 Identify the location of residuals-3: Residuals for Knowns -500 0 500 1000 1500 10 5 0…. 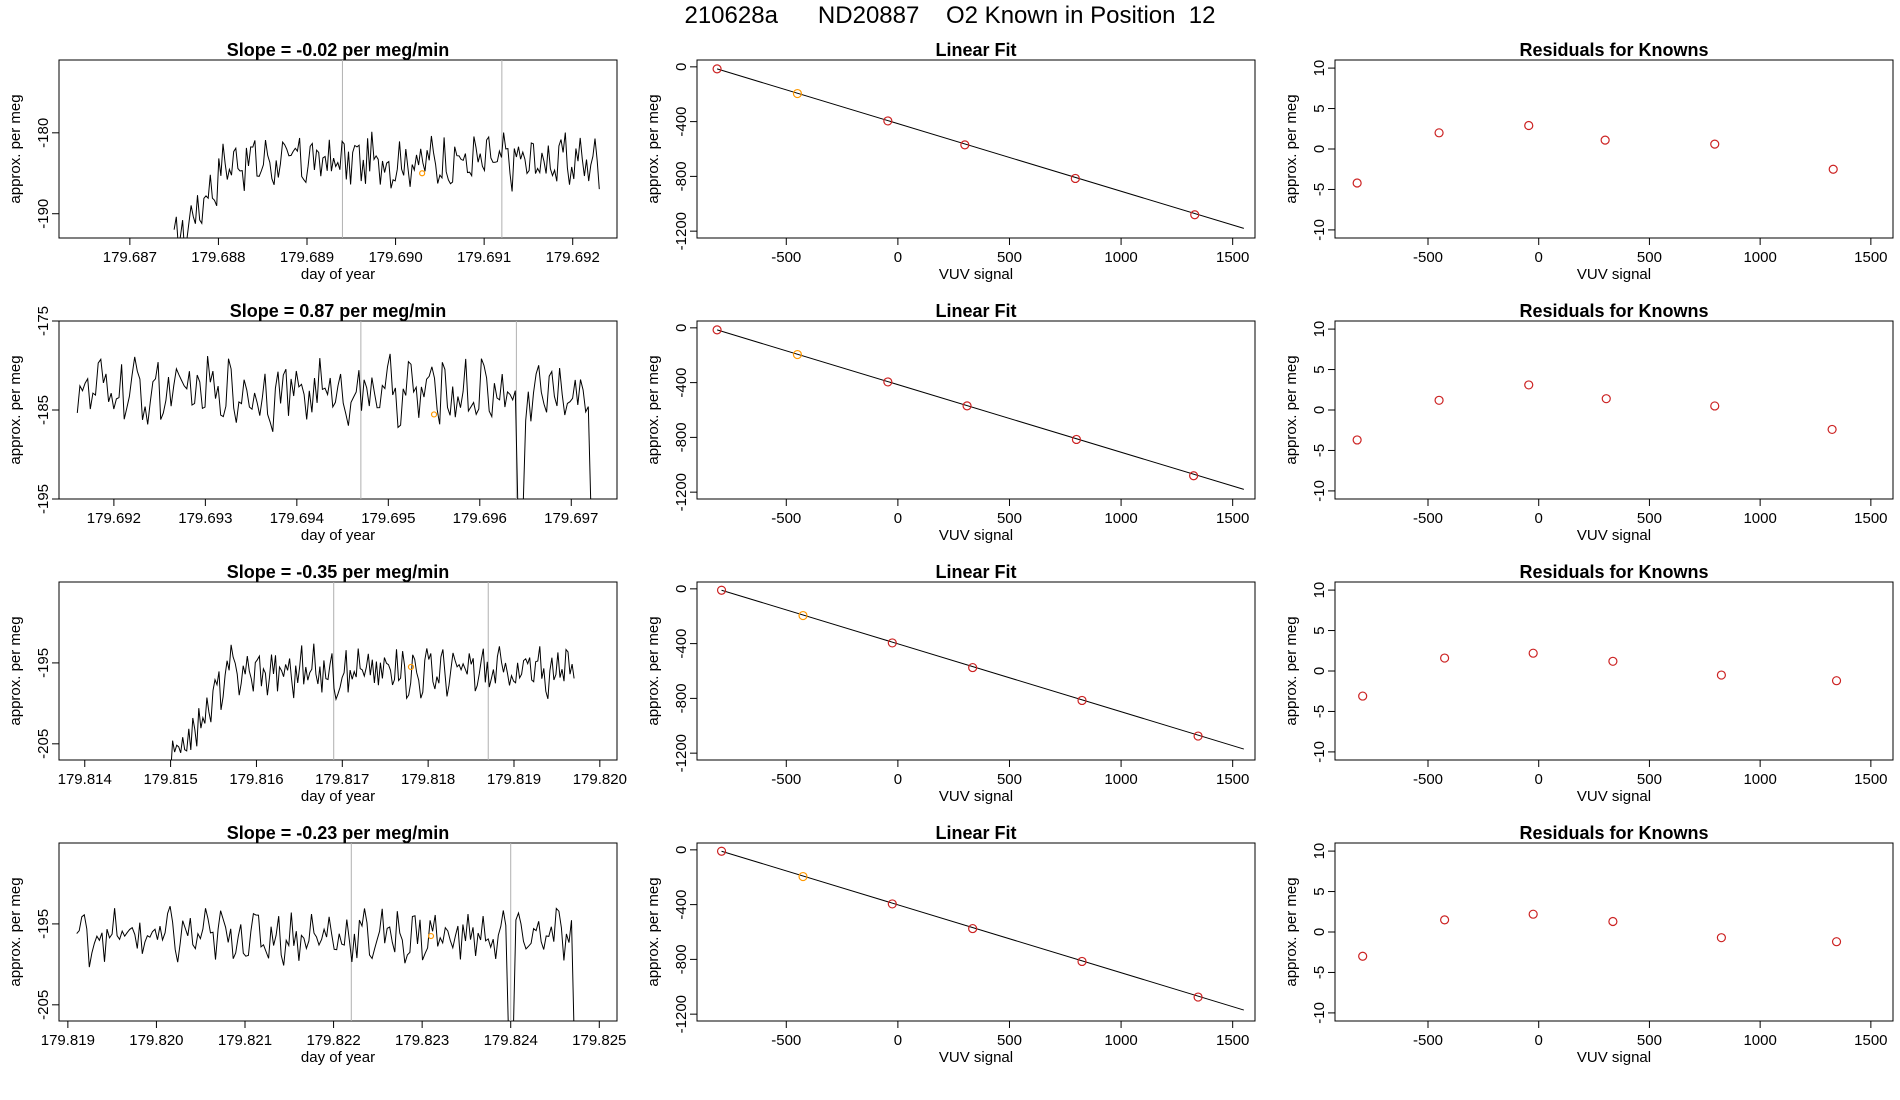
(1588, 683).